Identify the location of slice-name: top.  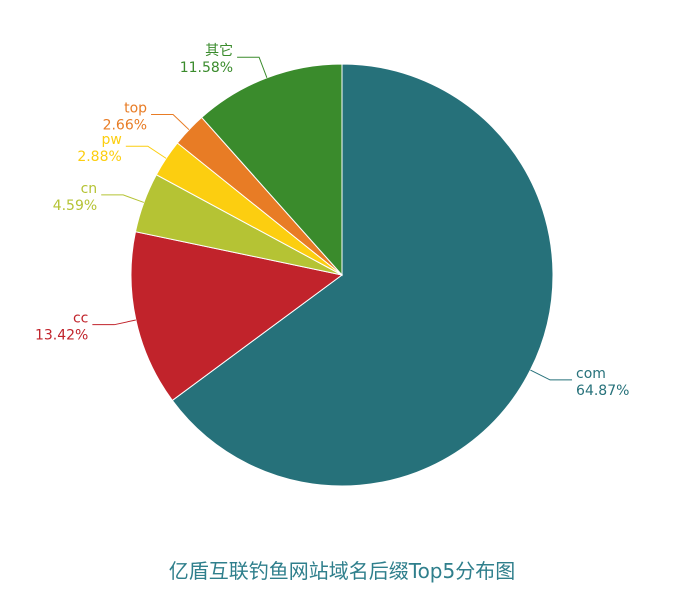
(135, 109).